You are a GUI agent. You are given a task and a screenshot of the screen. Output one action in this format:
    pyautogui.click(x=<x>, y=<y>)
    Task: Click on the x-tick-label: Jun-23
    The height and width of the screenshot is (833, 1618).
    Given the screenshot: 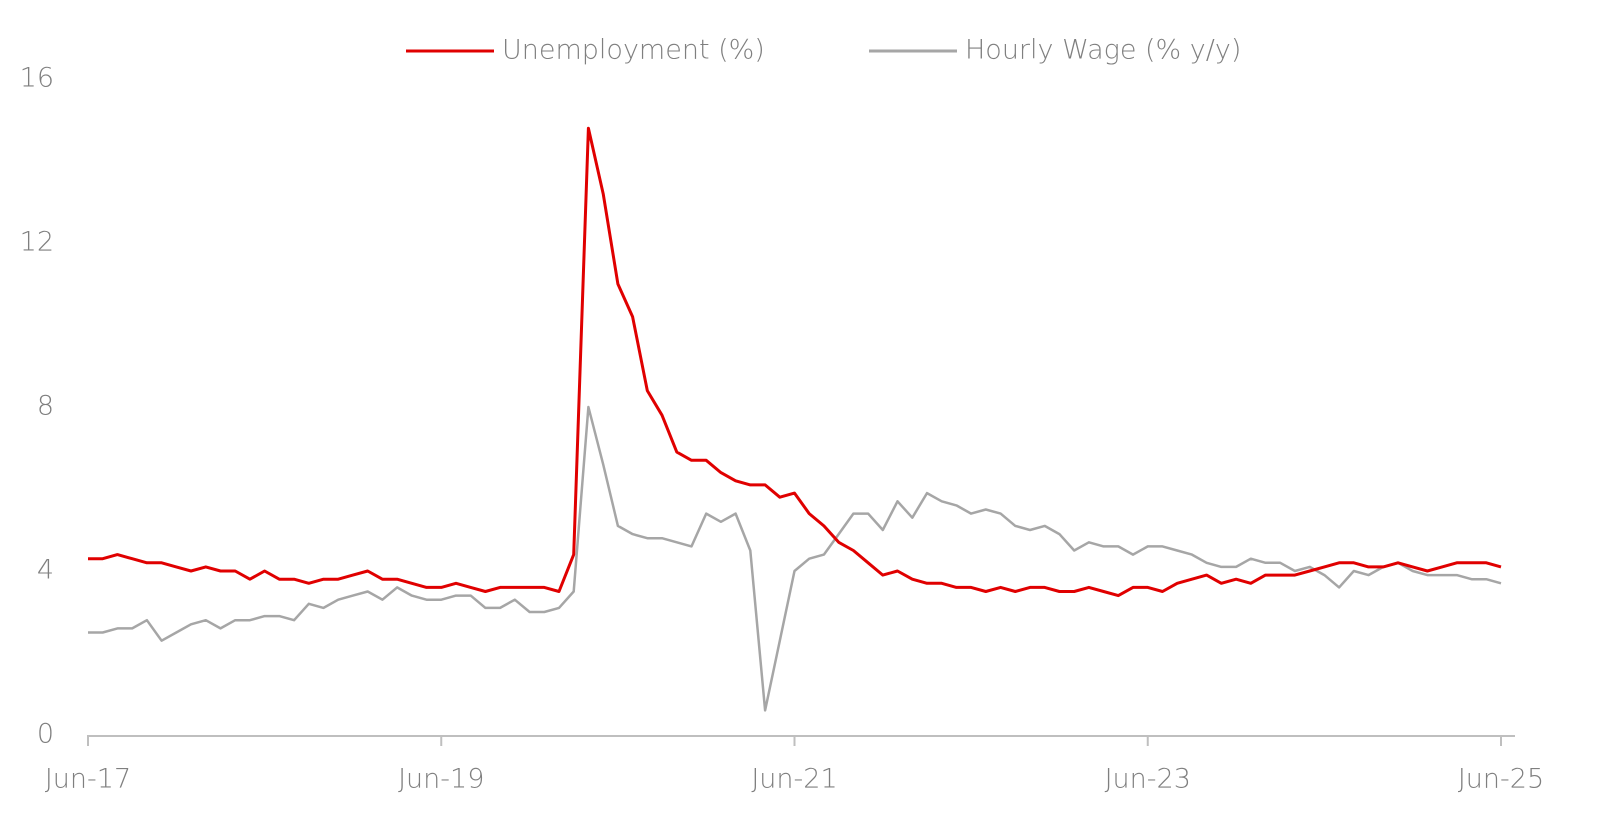 What is the action you would take?
    pyautogui.click(x=1148, y=779)
    